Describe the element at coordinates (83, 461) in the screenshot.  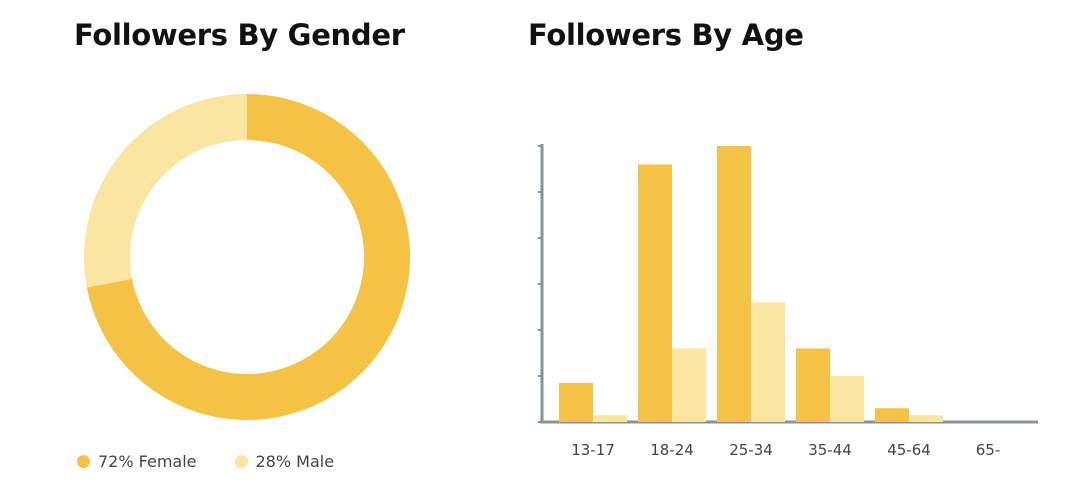
I see `legend-dot-female` at that location.